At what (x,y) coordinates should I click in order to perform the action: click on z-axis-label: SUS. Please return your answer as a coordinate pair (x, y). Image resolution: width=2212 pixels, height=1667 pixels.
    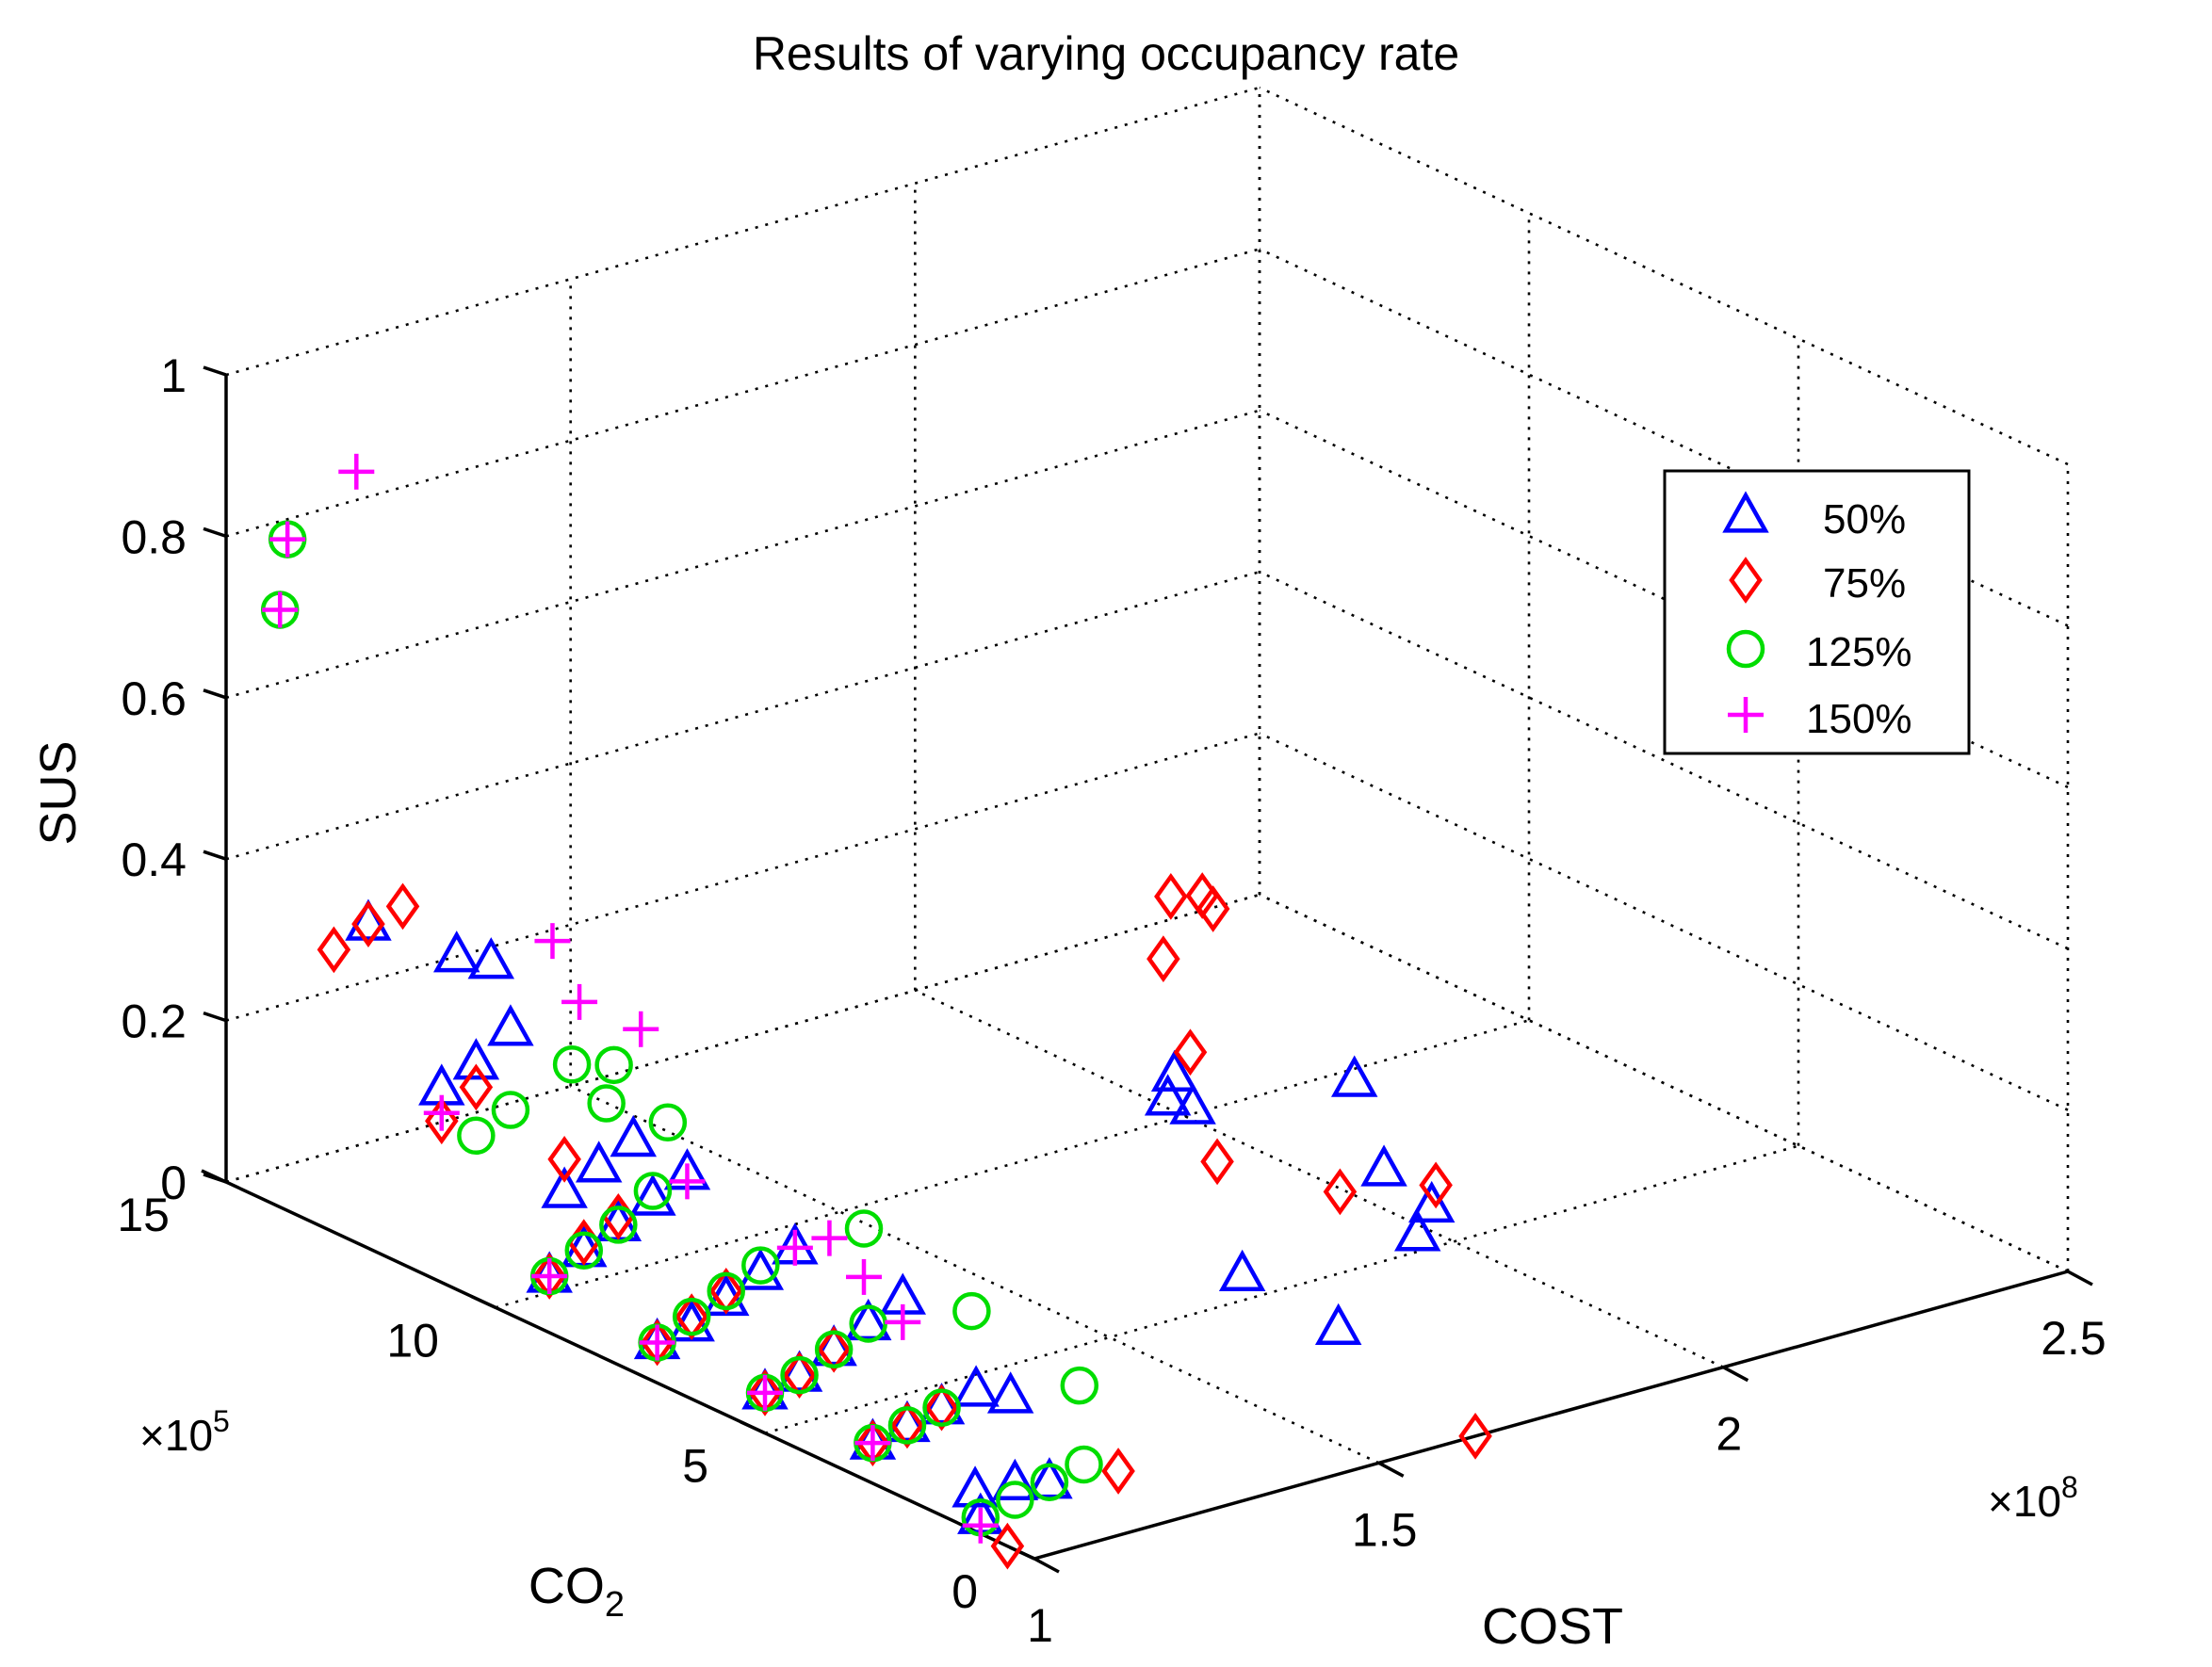
    Looking at the image, I should click on (58, 792).